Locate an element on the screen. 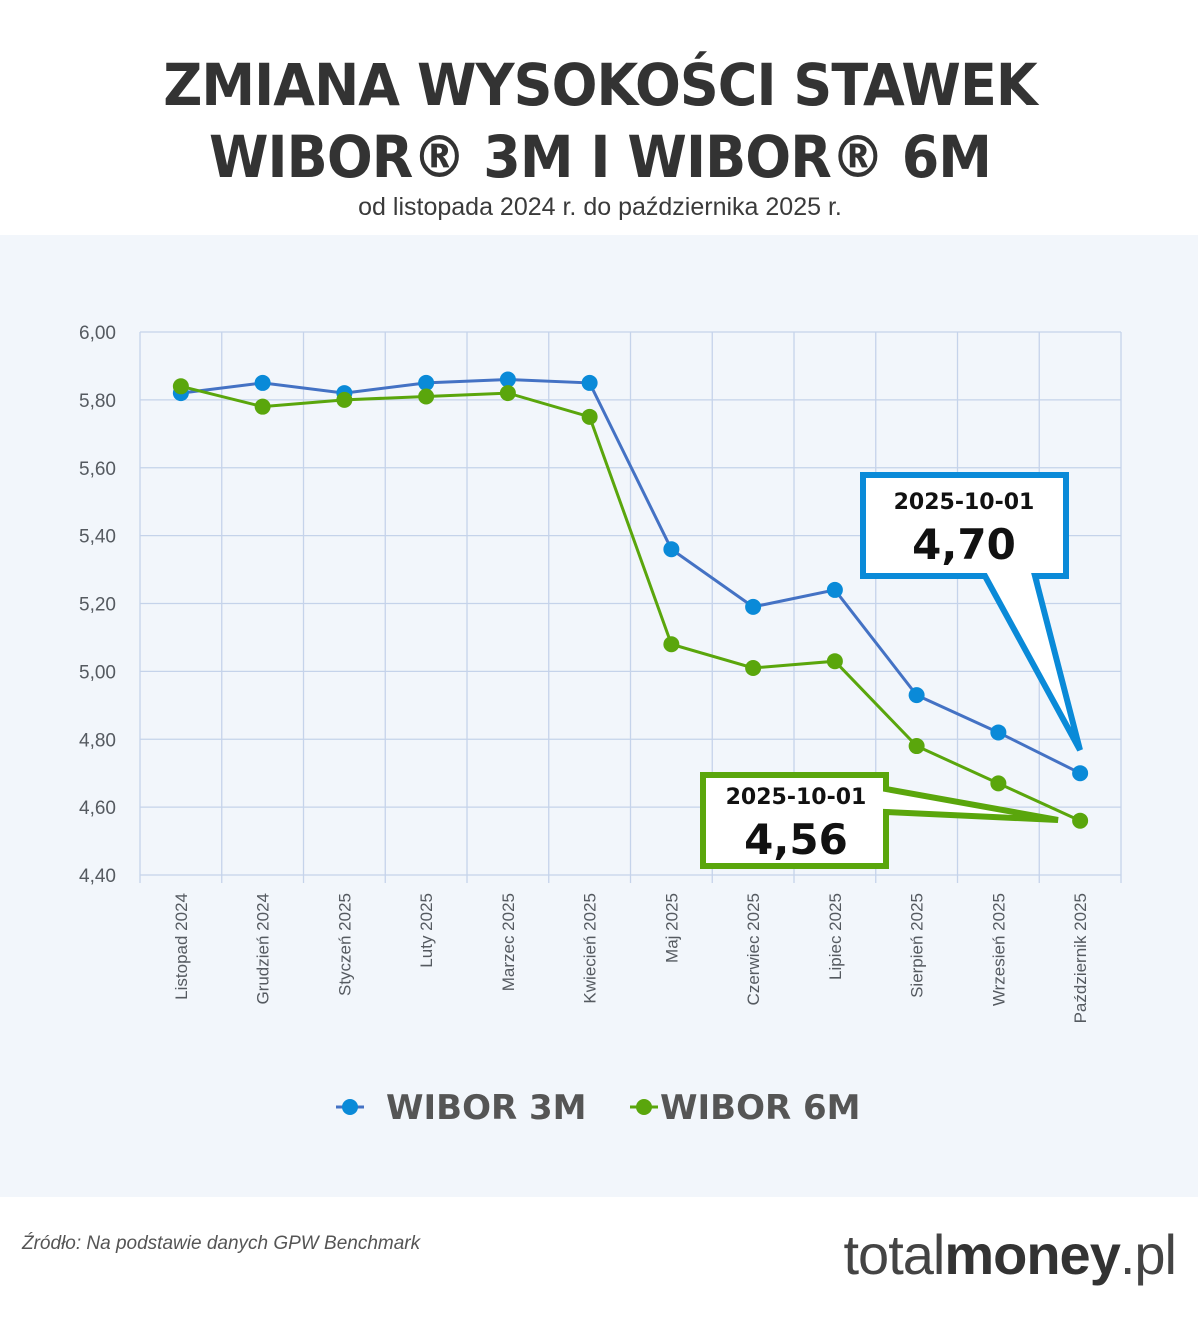  x-tick-label: Lipiec 2025 is located at coordinates (835, 936).